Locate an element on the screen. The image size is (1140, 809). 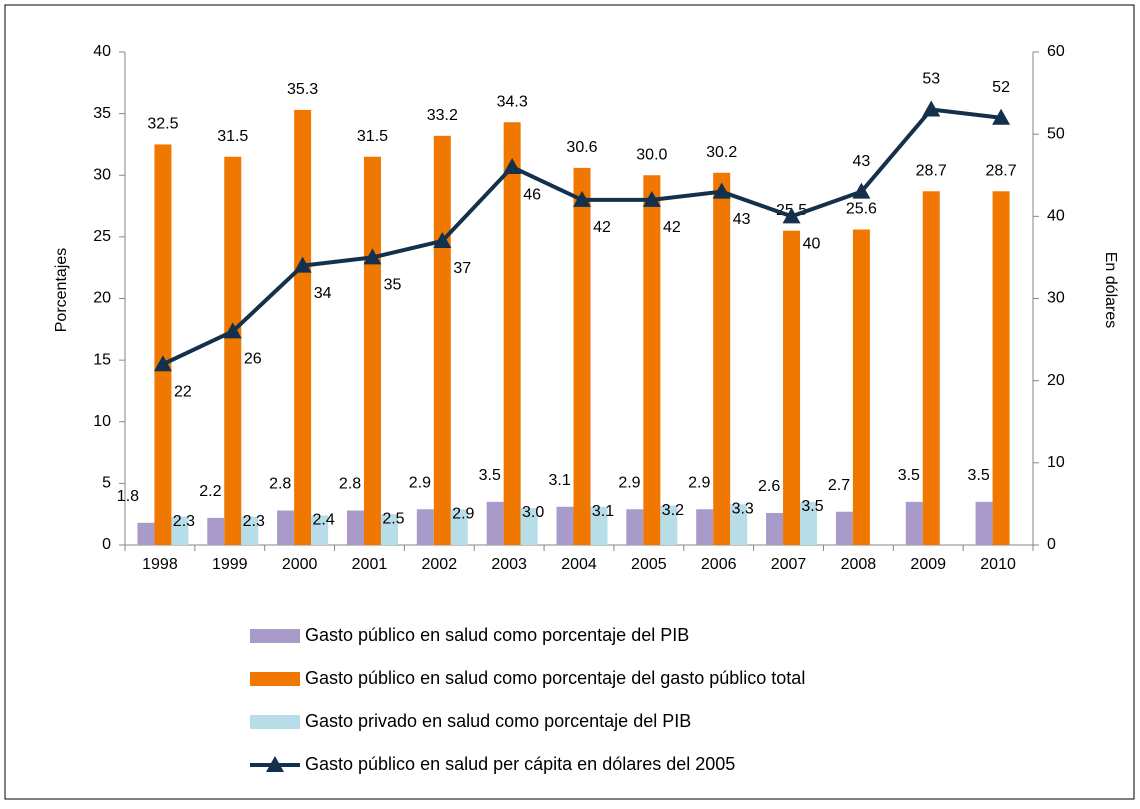
y-axis-title: Porcentajes is located at coordinates (61, 290).